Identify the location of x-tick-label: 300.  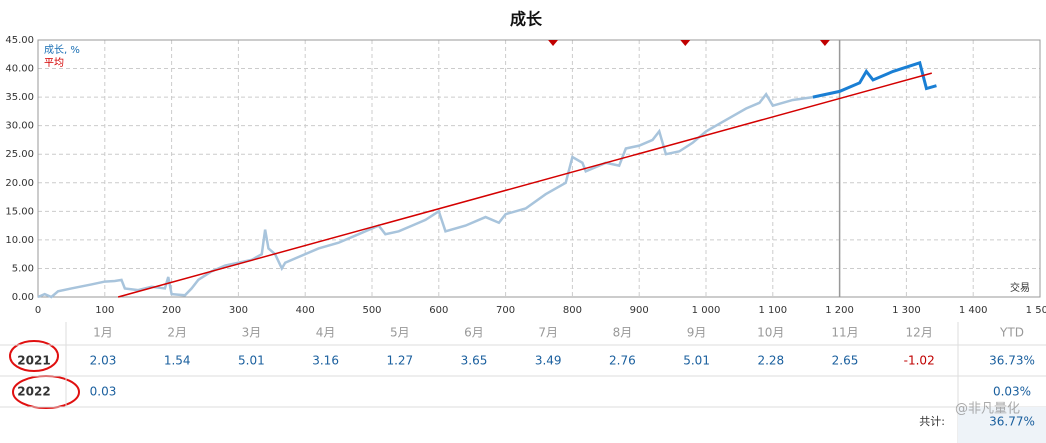
(238, 310).